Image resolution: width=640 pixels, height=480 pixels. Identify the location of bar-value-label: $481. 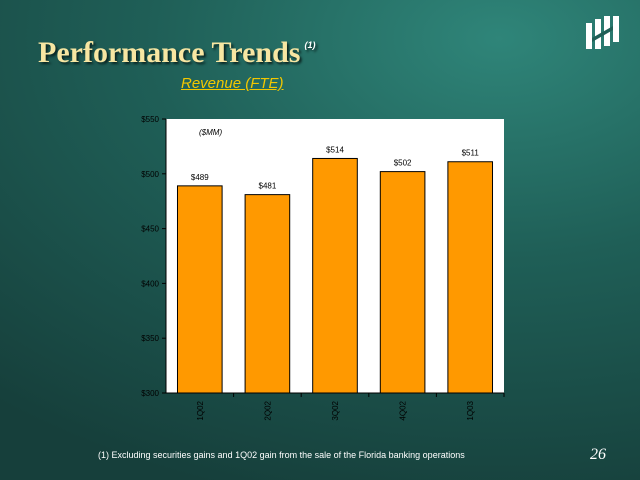
(268, 186).